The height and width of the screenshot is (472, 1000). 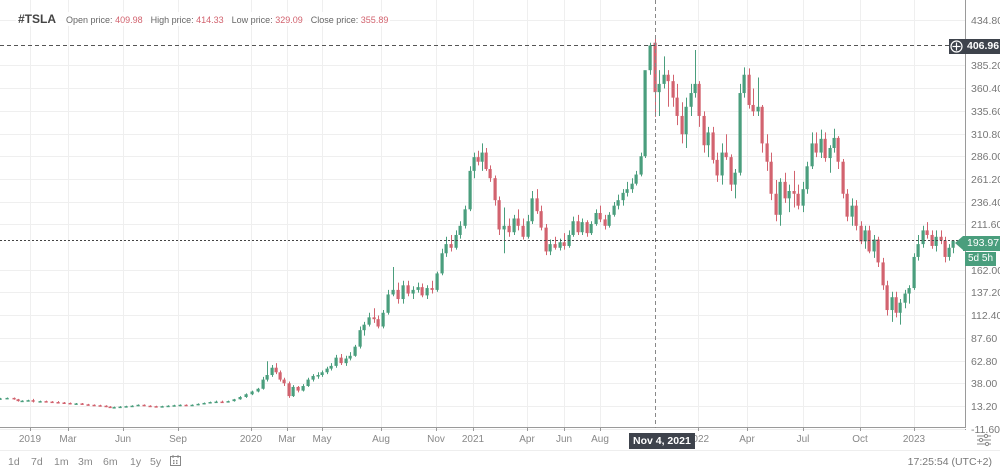 I want to click on crosshair-date-label: Nov 4, 2021, so click(x=662, y=441).